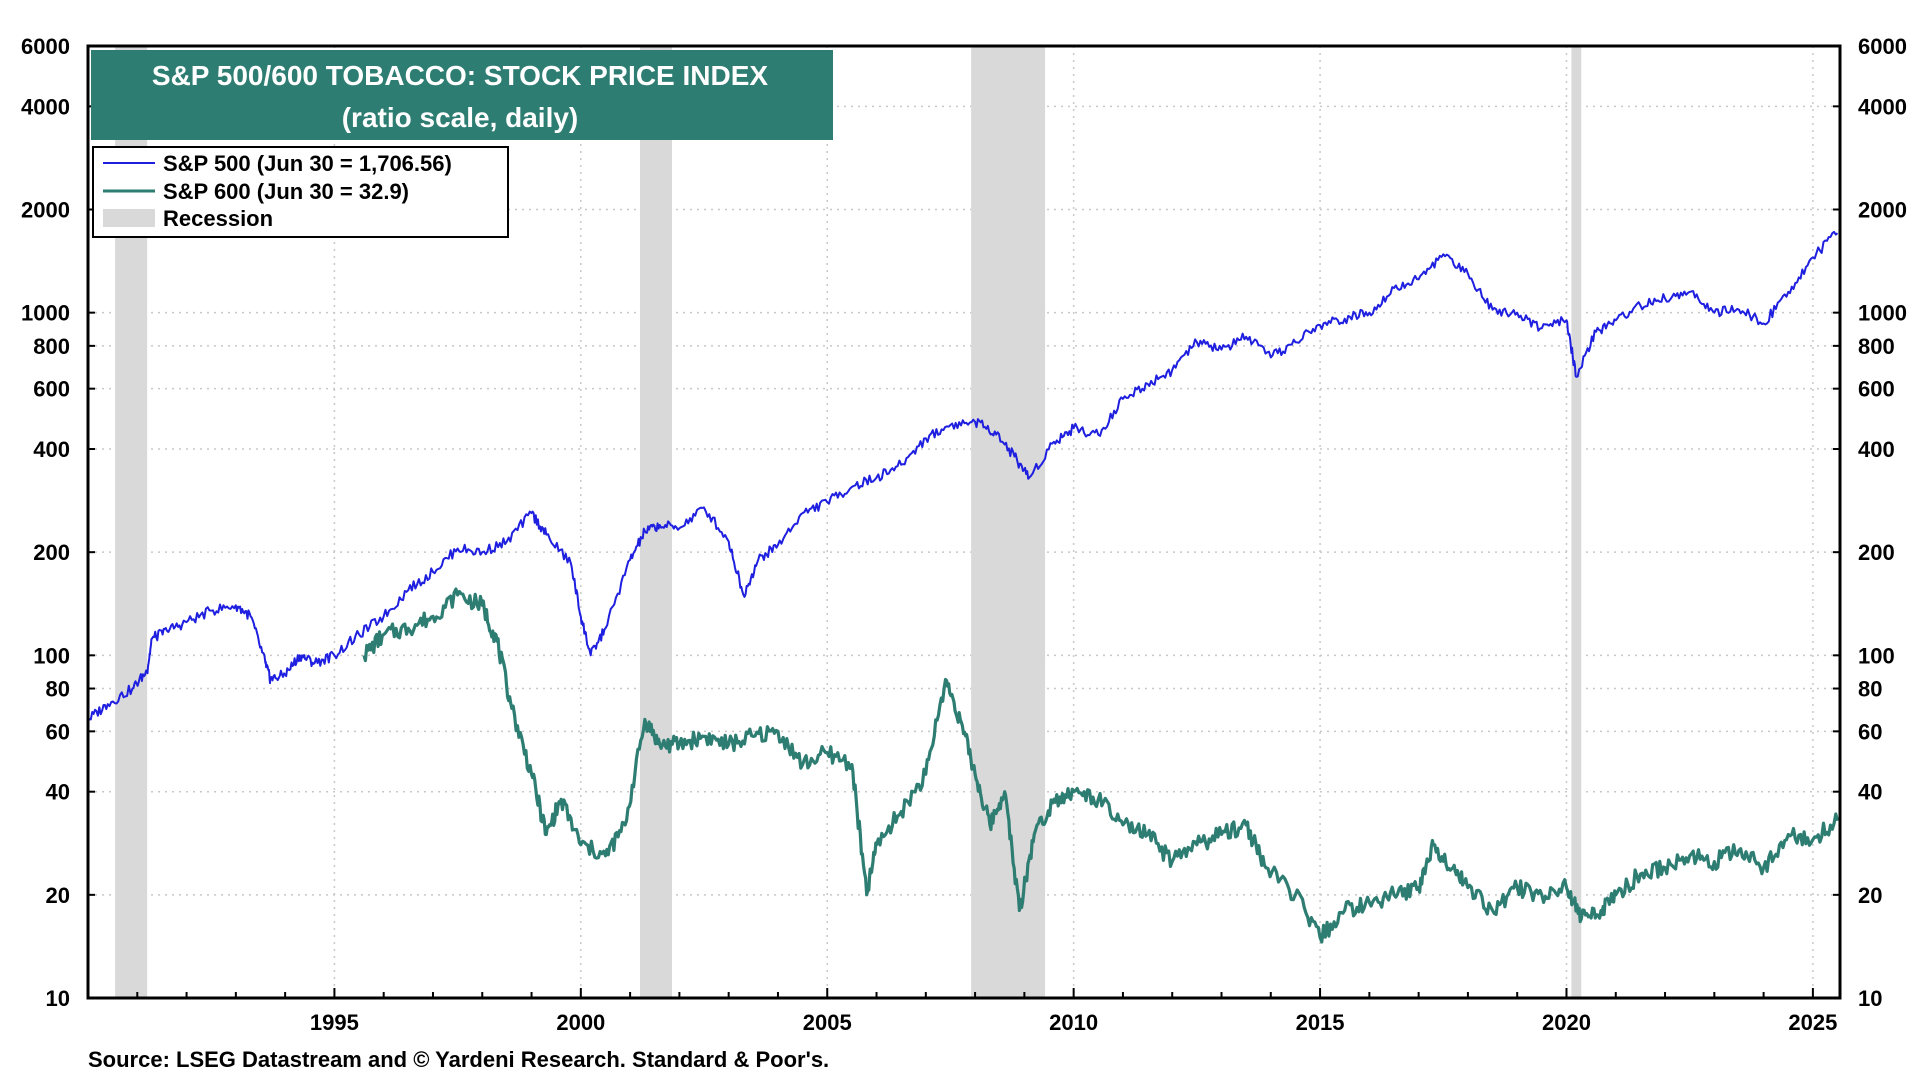 This screenshot has width=1920, height=1080. What do you see at coordinates (307, 163) in the screenshot?
I see `legend-label-sp500: S&P 500 (Jun 30 = 1,706.56)` at bounding box center [307, 163].